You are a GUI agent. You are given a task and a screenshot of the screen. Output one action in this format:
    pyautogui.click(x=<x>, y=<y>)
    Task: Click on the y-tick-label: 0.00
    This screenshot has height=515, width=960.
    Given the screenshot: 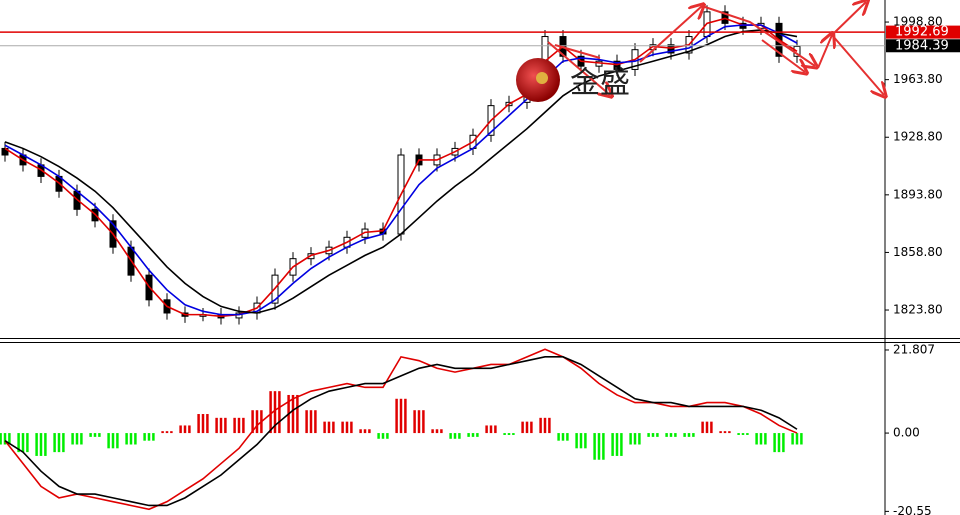 What is the action you would take?
    pyautogui.click(x=906, y=433)
    